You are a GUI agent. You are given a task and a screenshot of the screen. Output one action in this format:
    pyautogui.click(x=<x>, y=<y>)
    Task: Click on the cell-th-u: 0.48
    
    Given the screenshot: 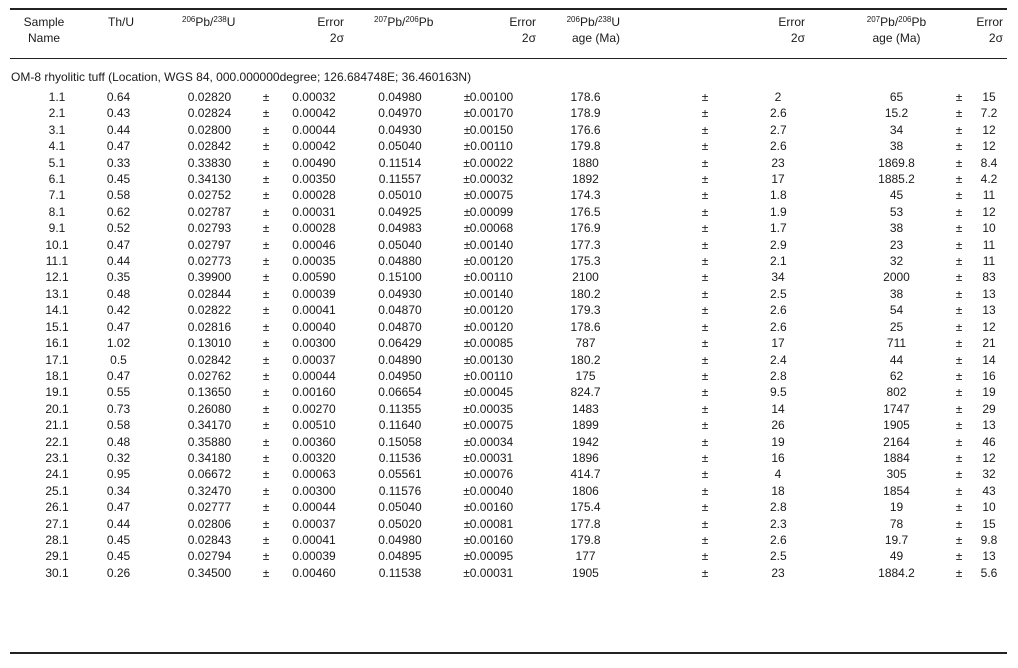 What is the action you would take?
    pyautogui.click(x=118, y=293)
    